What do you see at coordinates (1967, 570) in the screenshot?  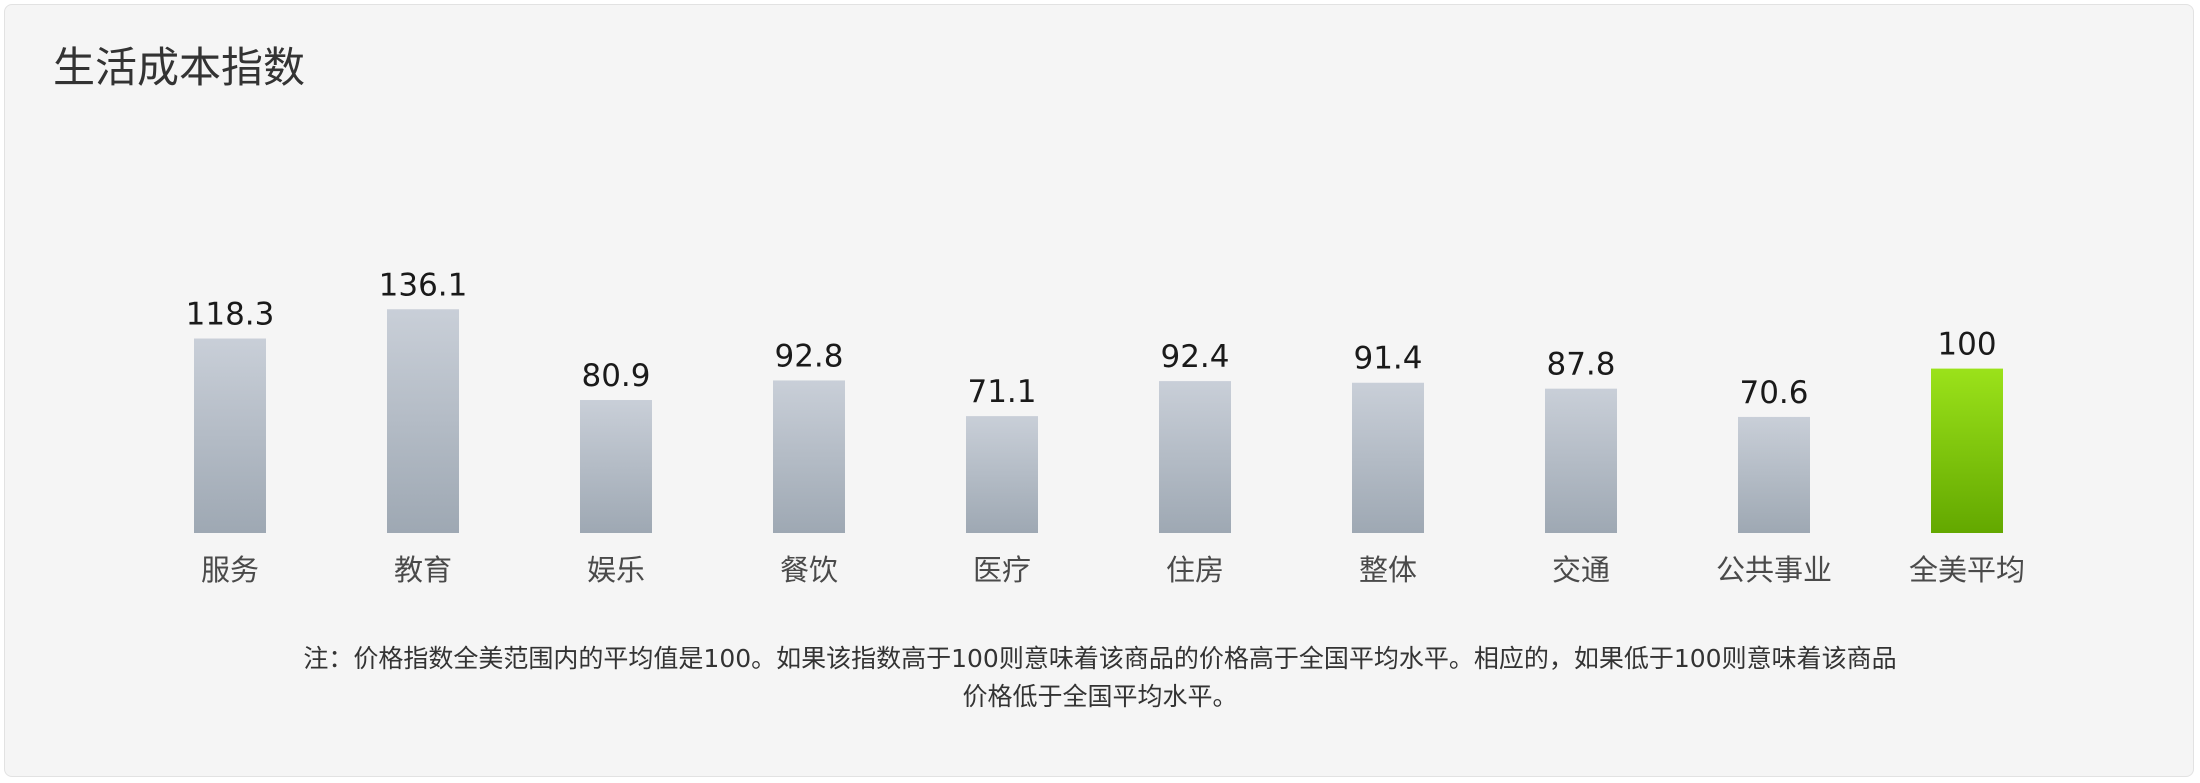 I see `category-label-9: 全美平均` at bounding box center [1967, 570].